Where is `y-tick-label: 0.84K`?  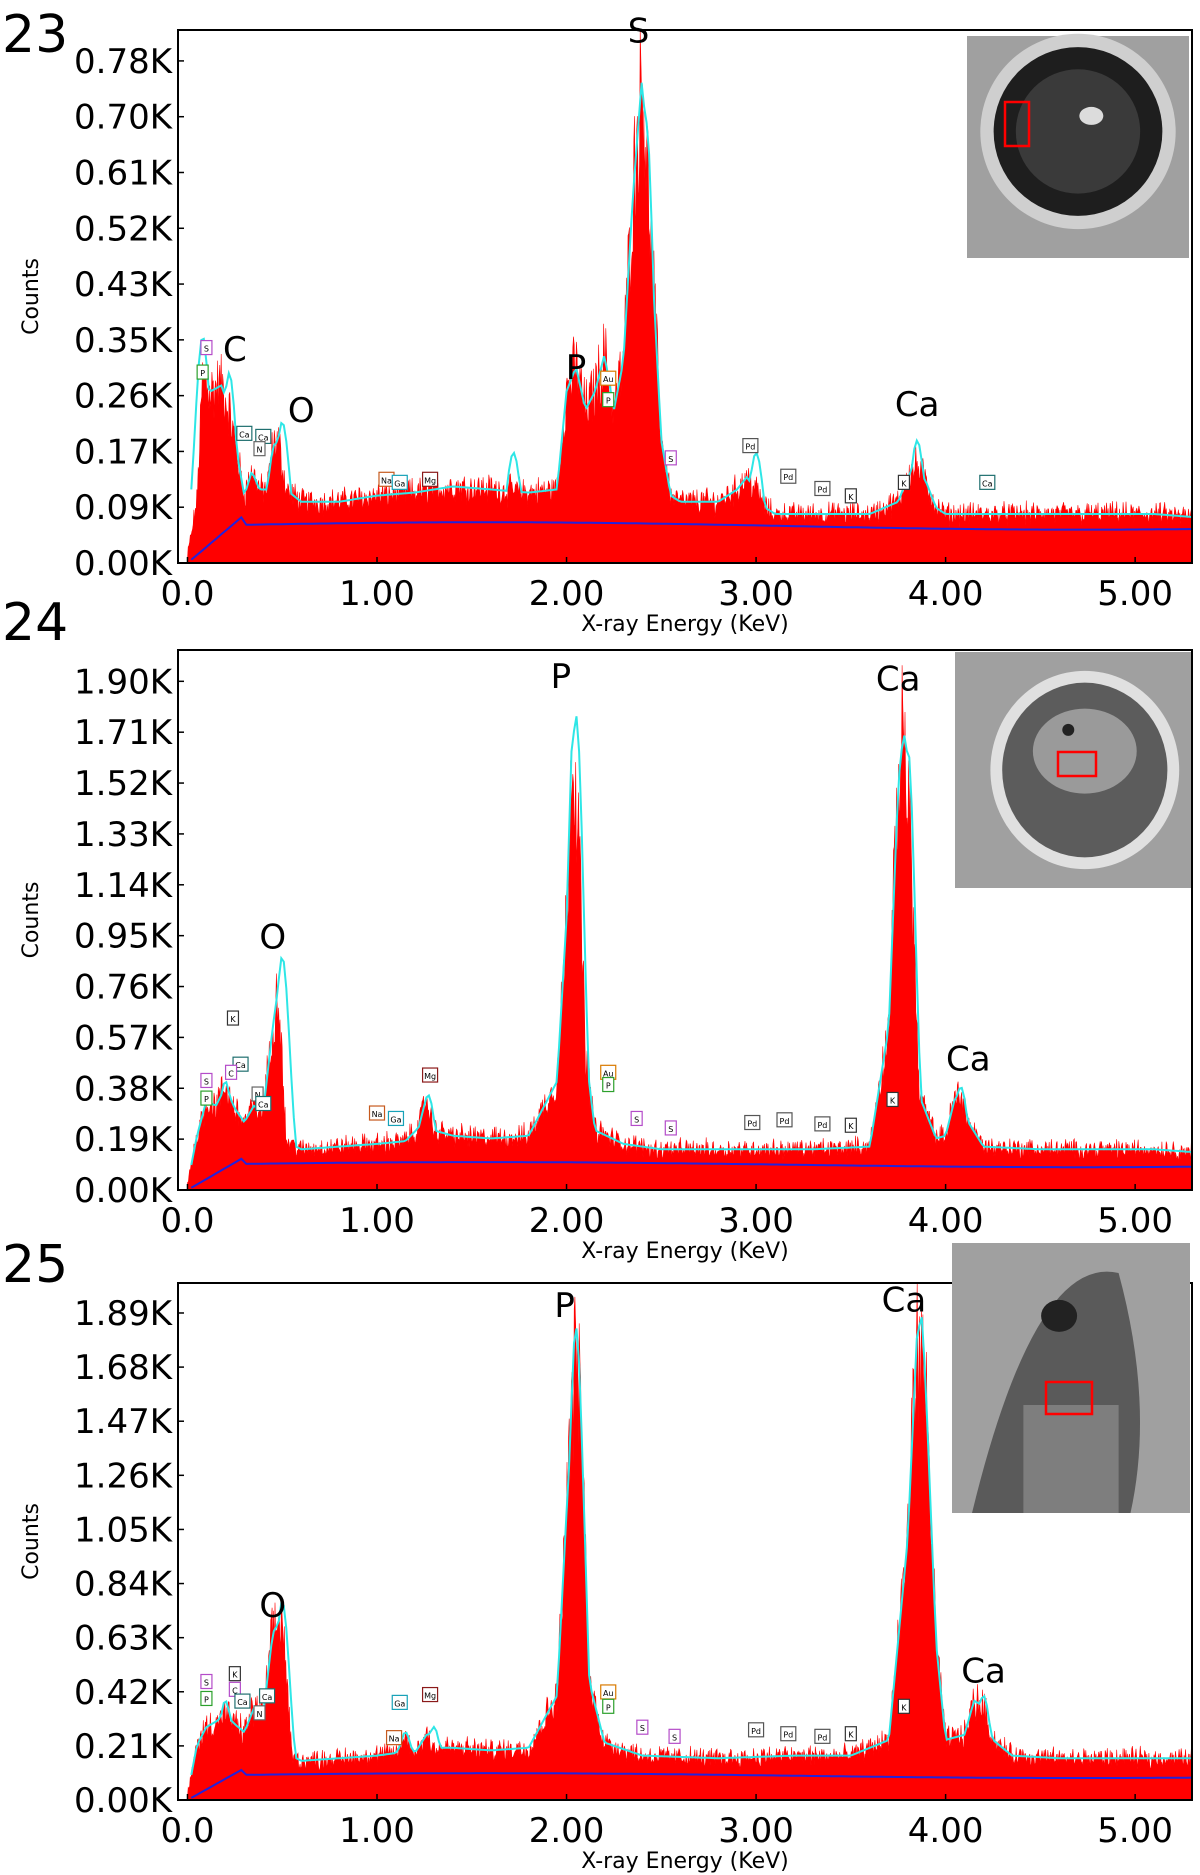 y-tick-label: 0.84K is located at coordinates (124, 1585).